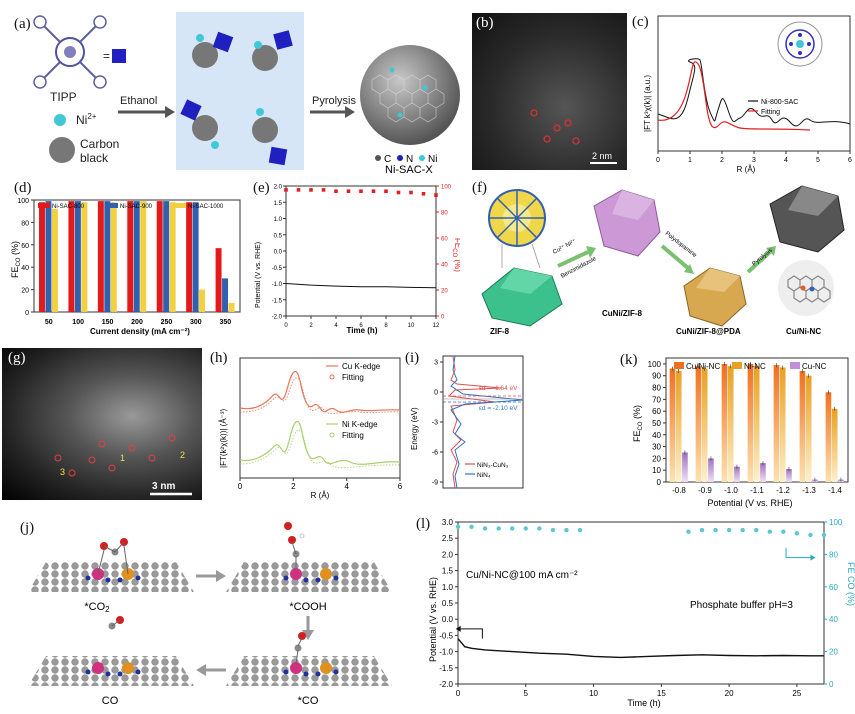  I want to click on i-yticks: 3 0 -3 -6 -9, so click(437, 423).